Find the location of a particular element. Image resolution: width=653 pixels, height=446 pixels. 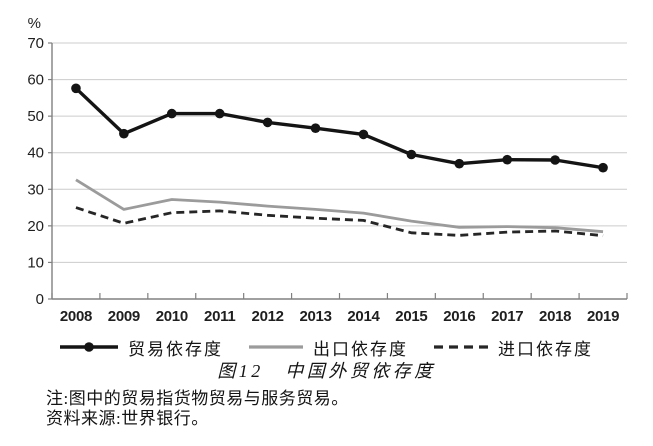

x-tick-label: 2019 is located at coordinates (603, 316).